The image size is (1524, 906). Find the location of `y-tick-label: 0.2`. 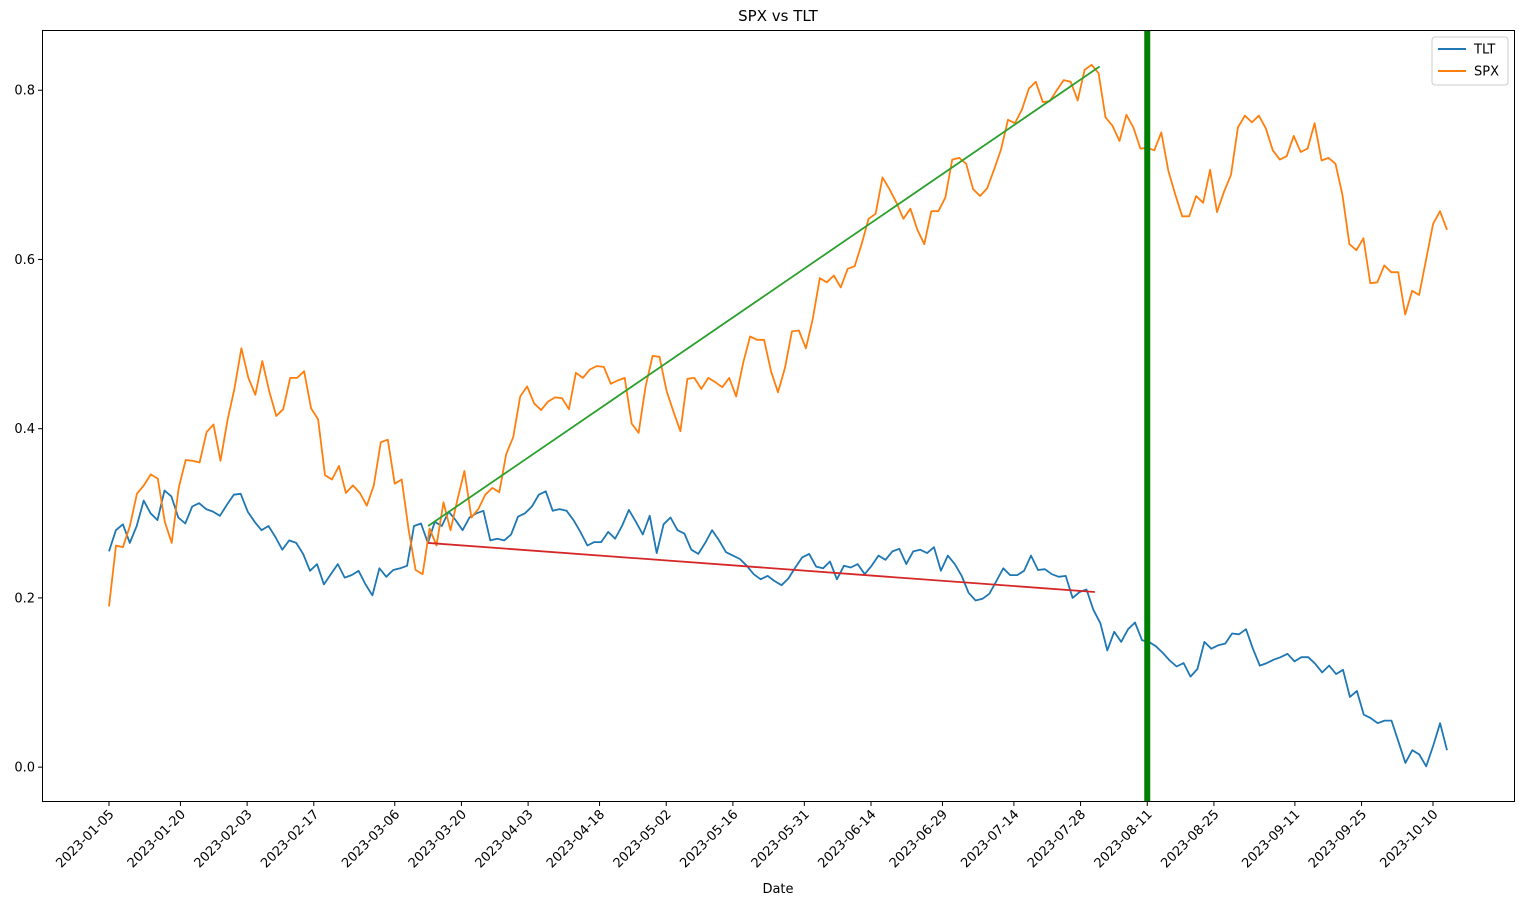

y-tick-label: 0.2 is located at coordinates (24, 598).